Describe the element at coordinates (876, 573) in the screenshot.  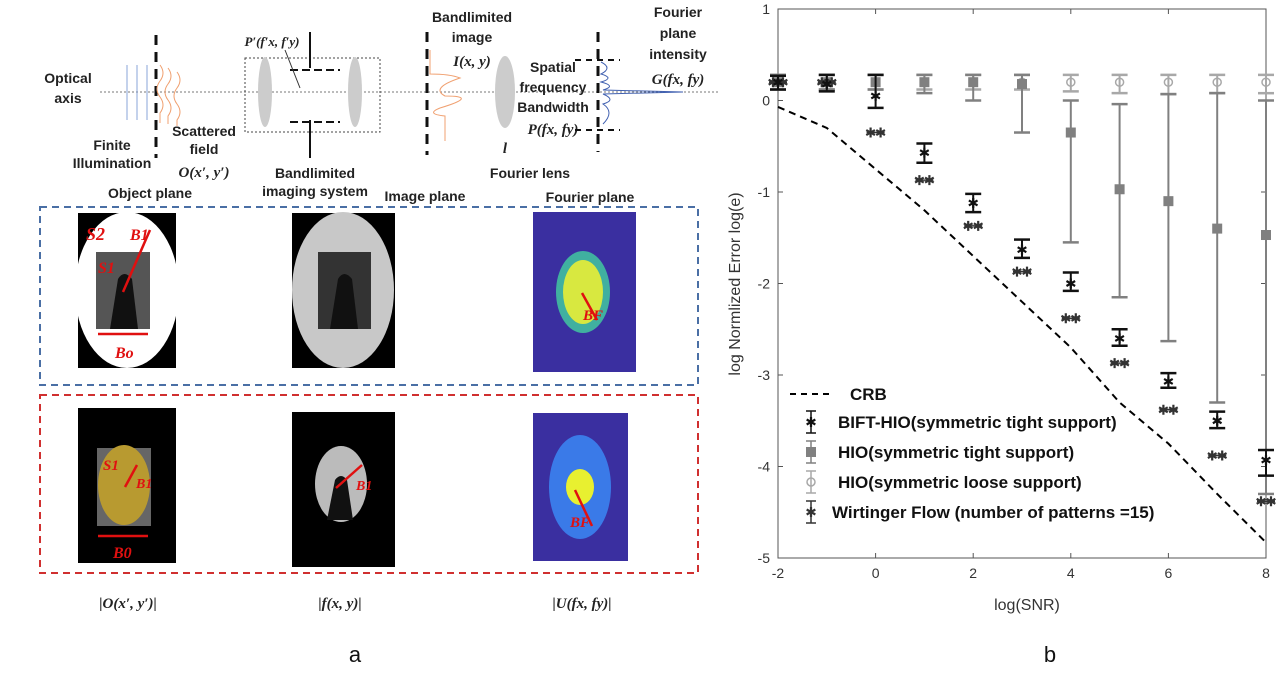
I see `x-tick-label: 0` at that location.